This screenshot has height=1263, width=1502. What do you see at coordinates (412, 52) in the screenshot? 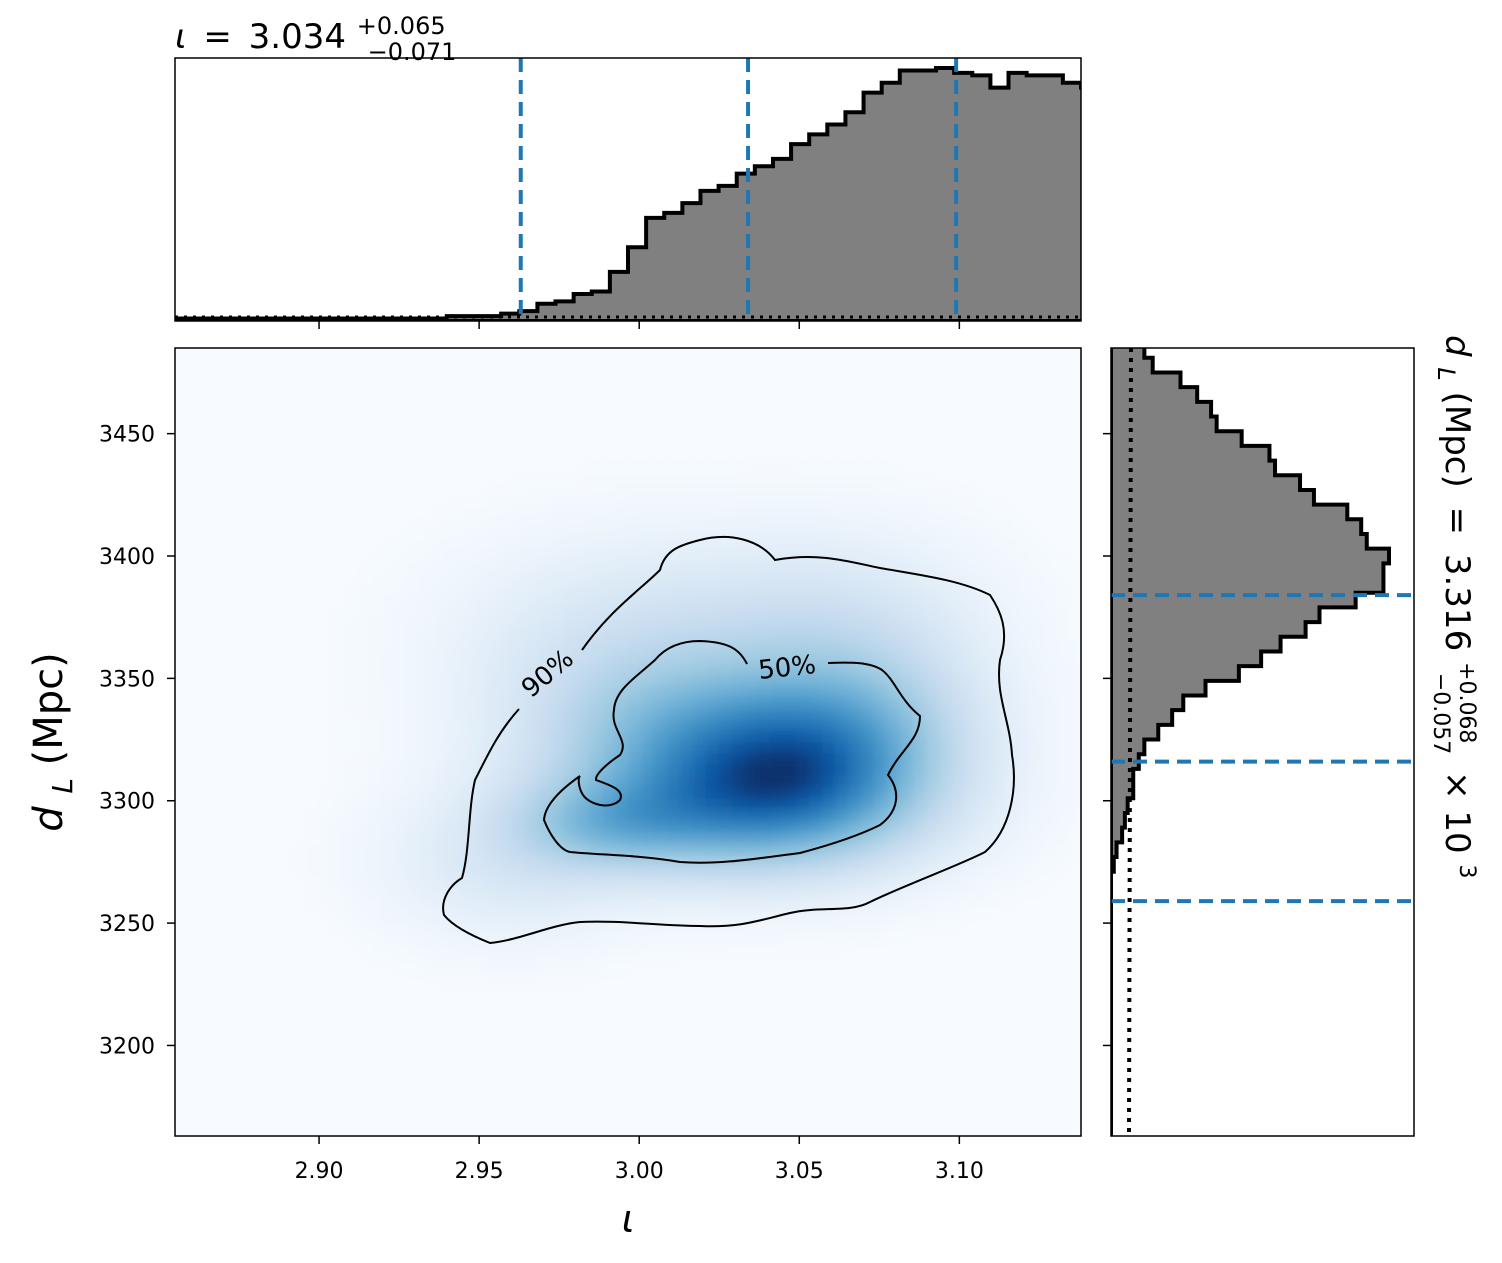
I see `x-summary-err-minus: −0.071` at bounding box center [412, 52].